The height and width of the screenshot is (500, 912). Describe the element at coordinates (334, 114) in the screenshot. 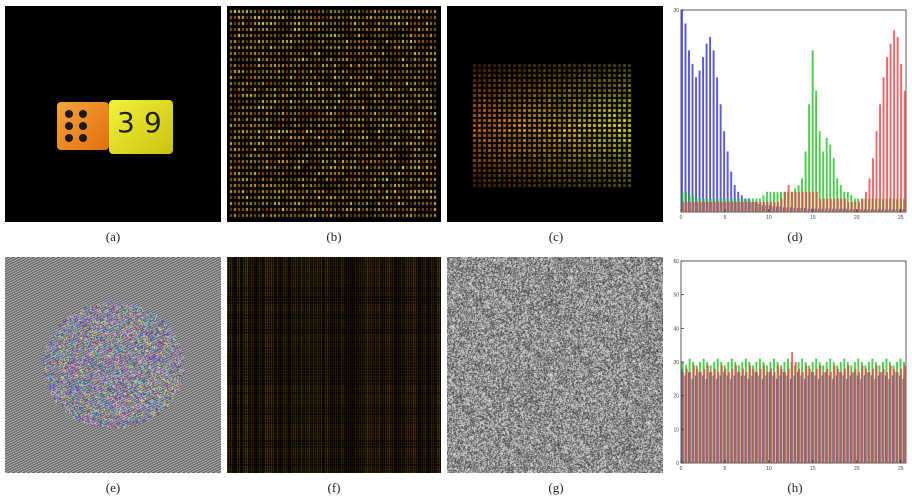

I see `panel-b-scrambled-grid` at that location.